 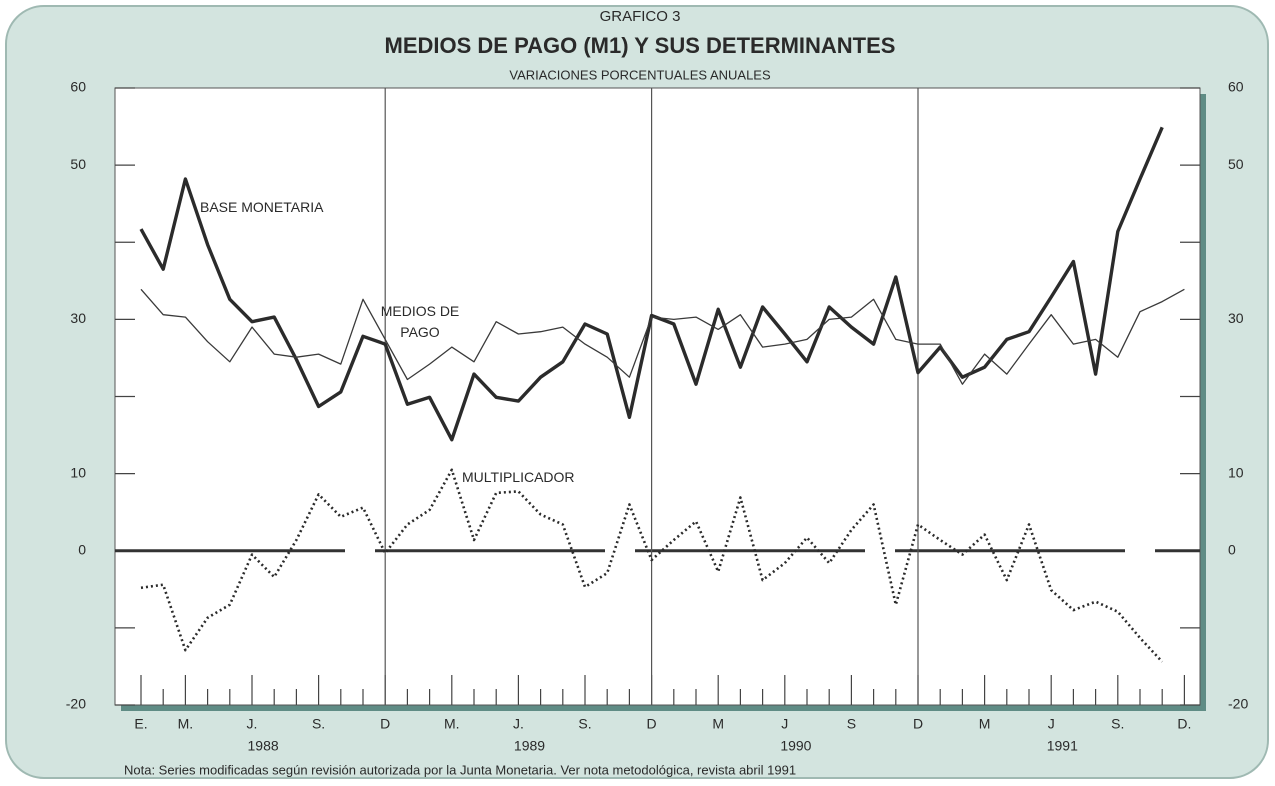 I want to click on x-tick-label: S, so click(x=851, y=724).